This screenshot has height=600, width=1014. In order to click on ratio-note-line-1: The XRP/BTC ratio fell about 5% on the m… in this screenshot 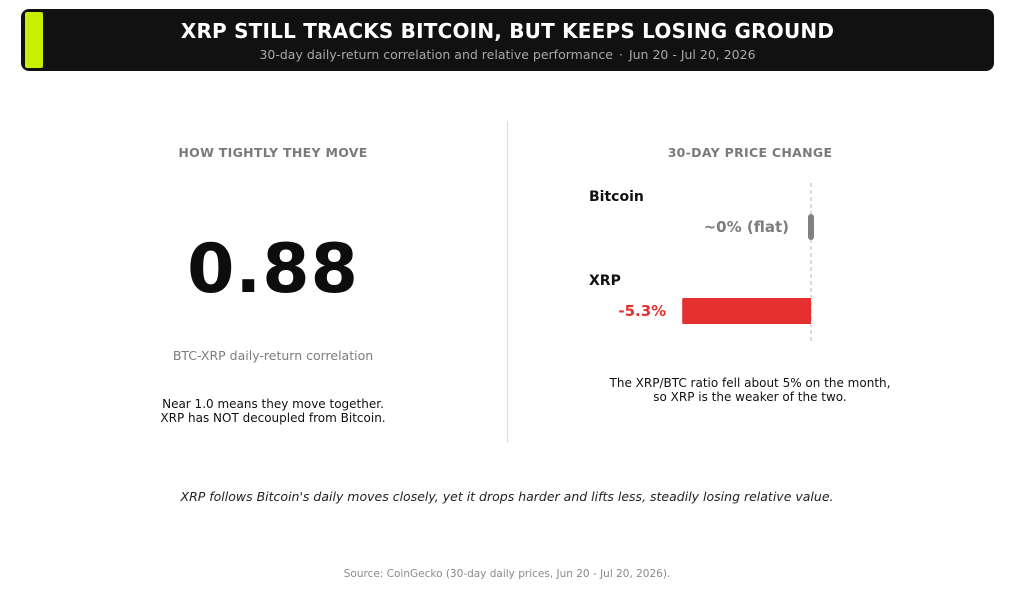, I will do `click(750, 383)`.